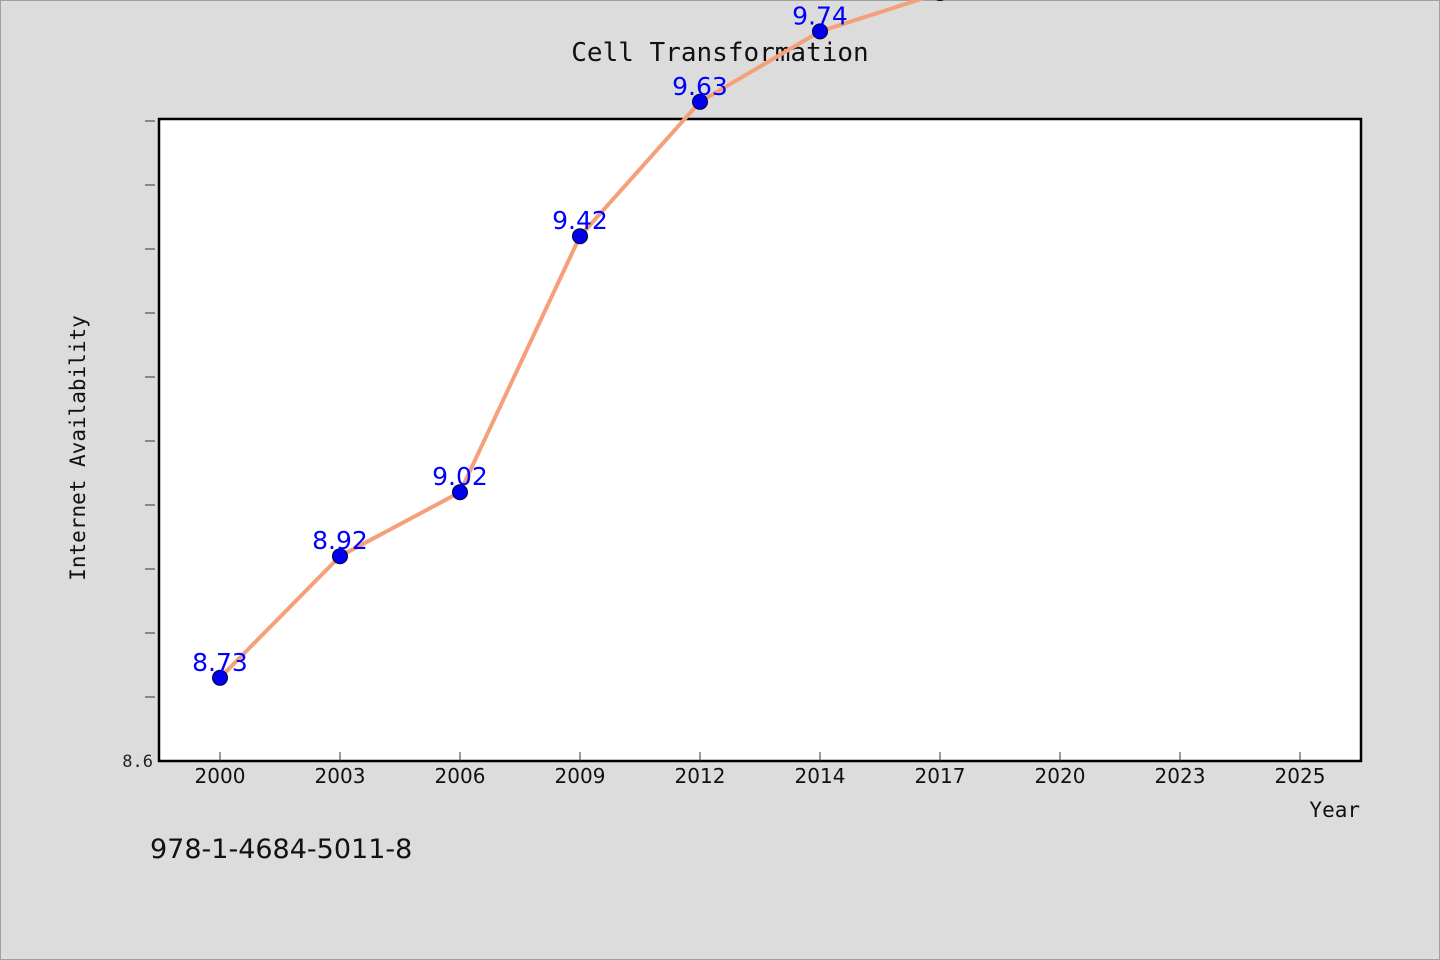  Describe the element at coordinates (1060, 776) in the screenshot. I see `x-tick-label: 2020` at that location.